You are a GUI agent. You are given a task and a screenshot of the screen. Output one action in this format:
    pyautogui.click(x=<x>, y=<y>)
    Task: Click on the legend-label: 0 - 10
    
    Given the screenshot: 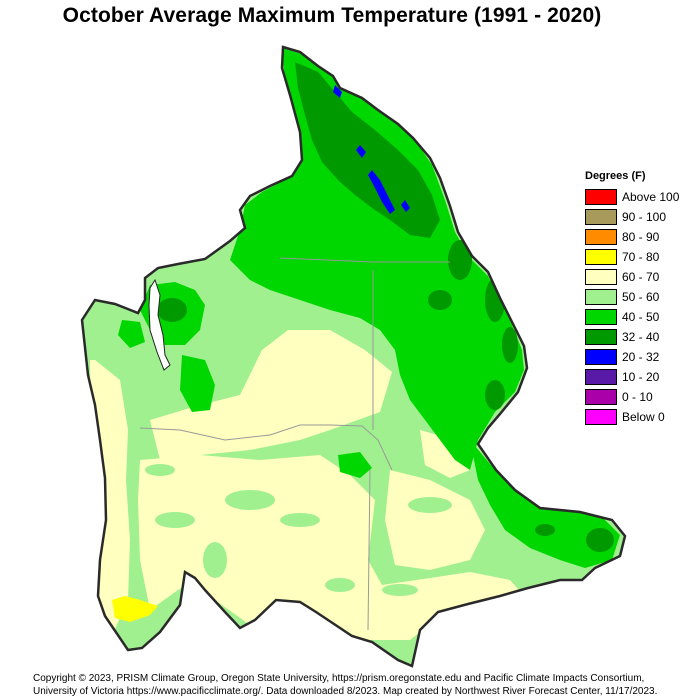 What is the action you would take?
    pyautogui.click(x=637, y=397)
    